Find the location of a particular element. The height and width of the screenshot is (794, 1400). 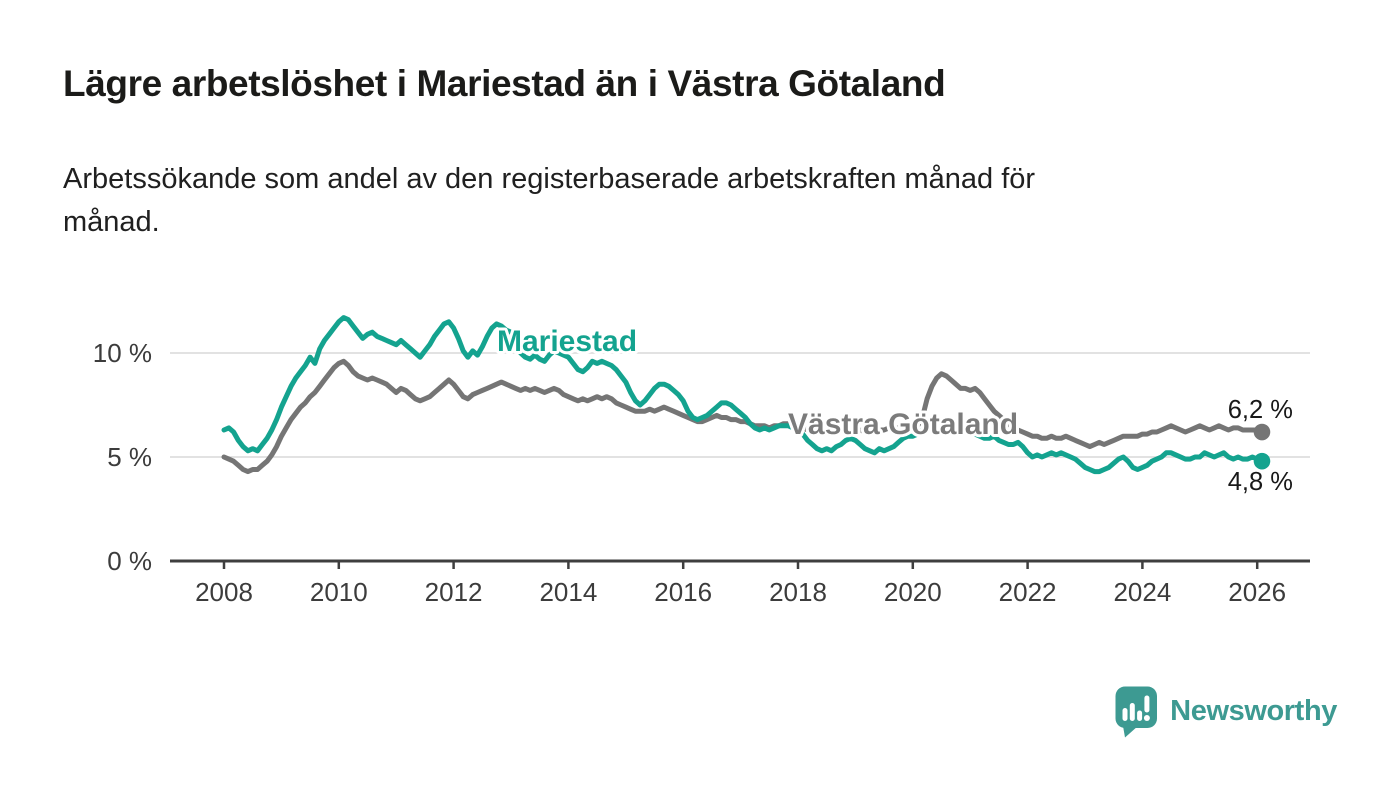

x-tick-label: 2018 is located at coordinates (798, 592).